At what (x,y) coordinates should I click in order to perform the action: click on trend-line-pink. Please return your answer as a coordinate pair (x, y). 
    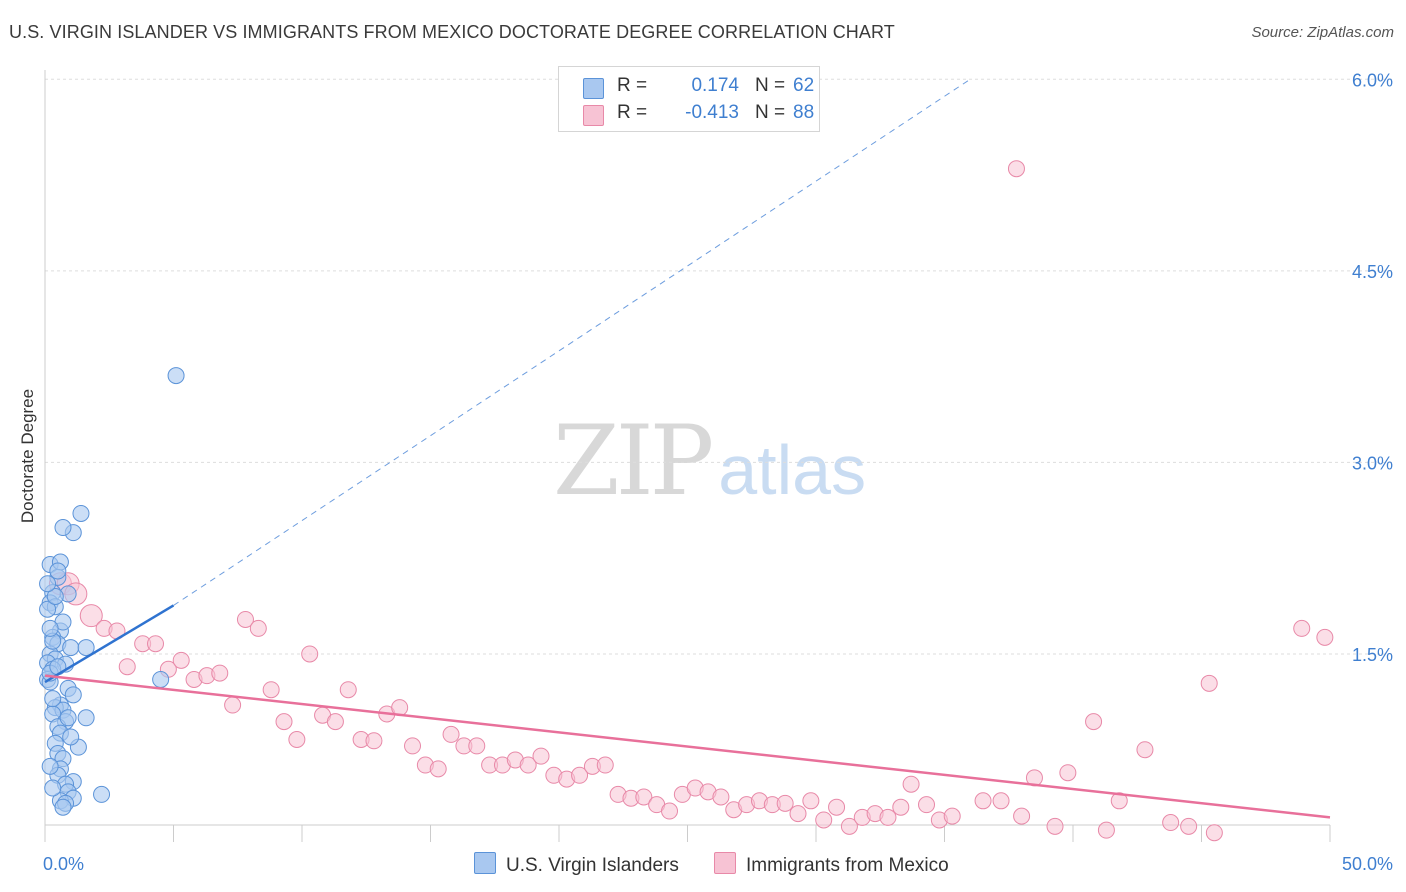
    Looking at the image, I should click on (687, 746).